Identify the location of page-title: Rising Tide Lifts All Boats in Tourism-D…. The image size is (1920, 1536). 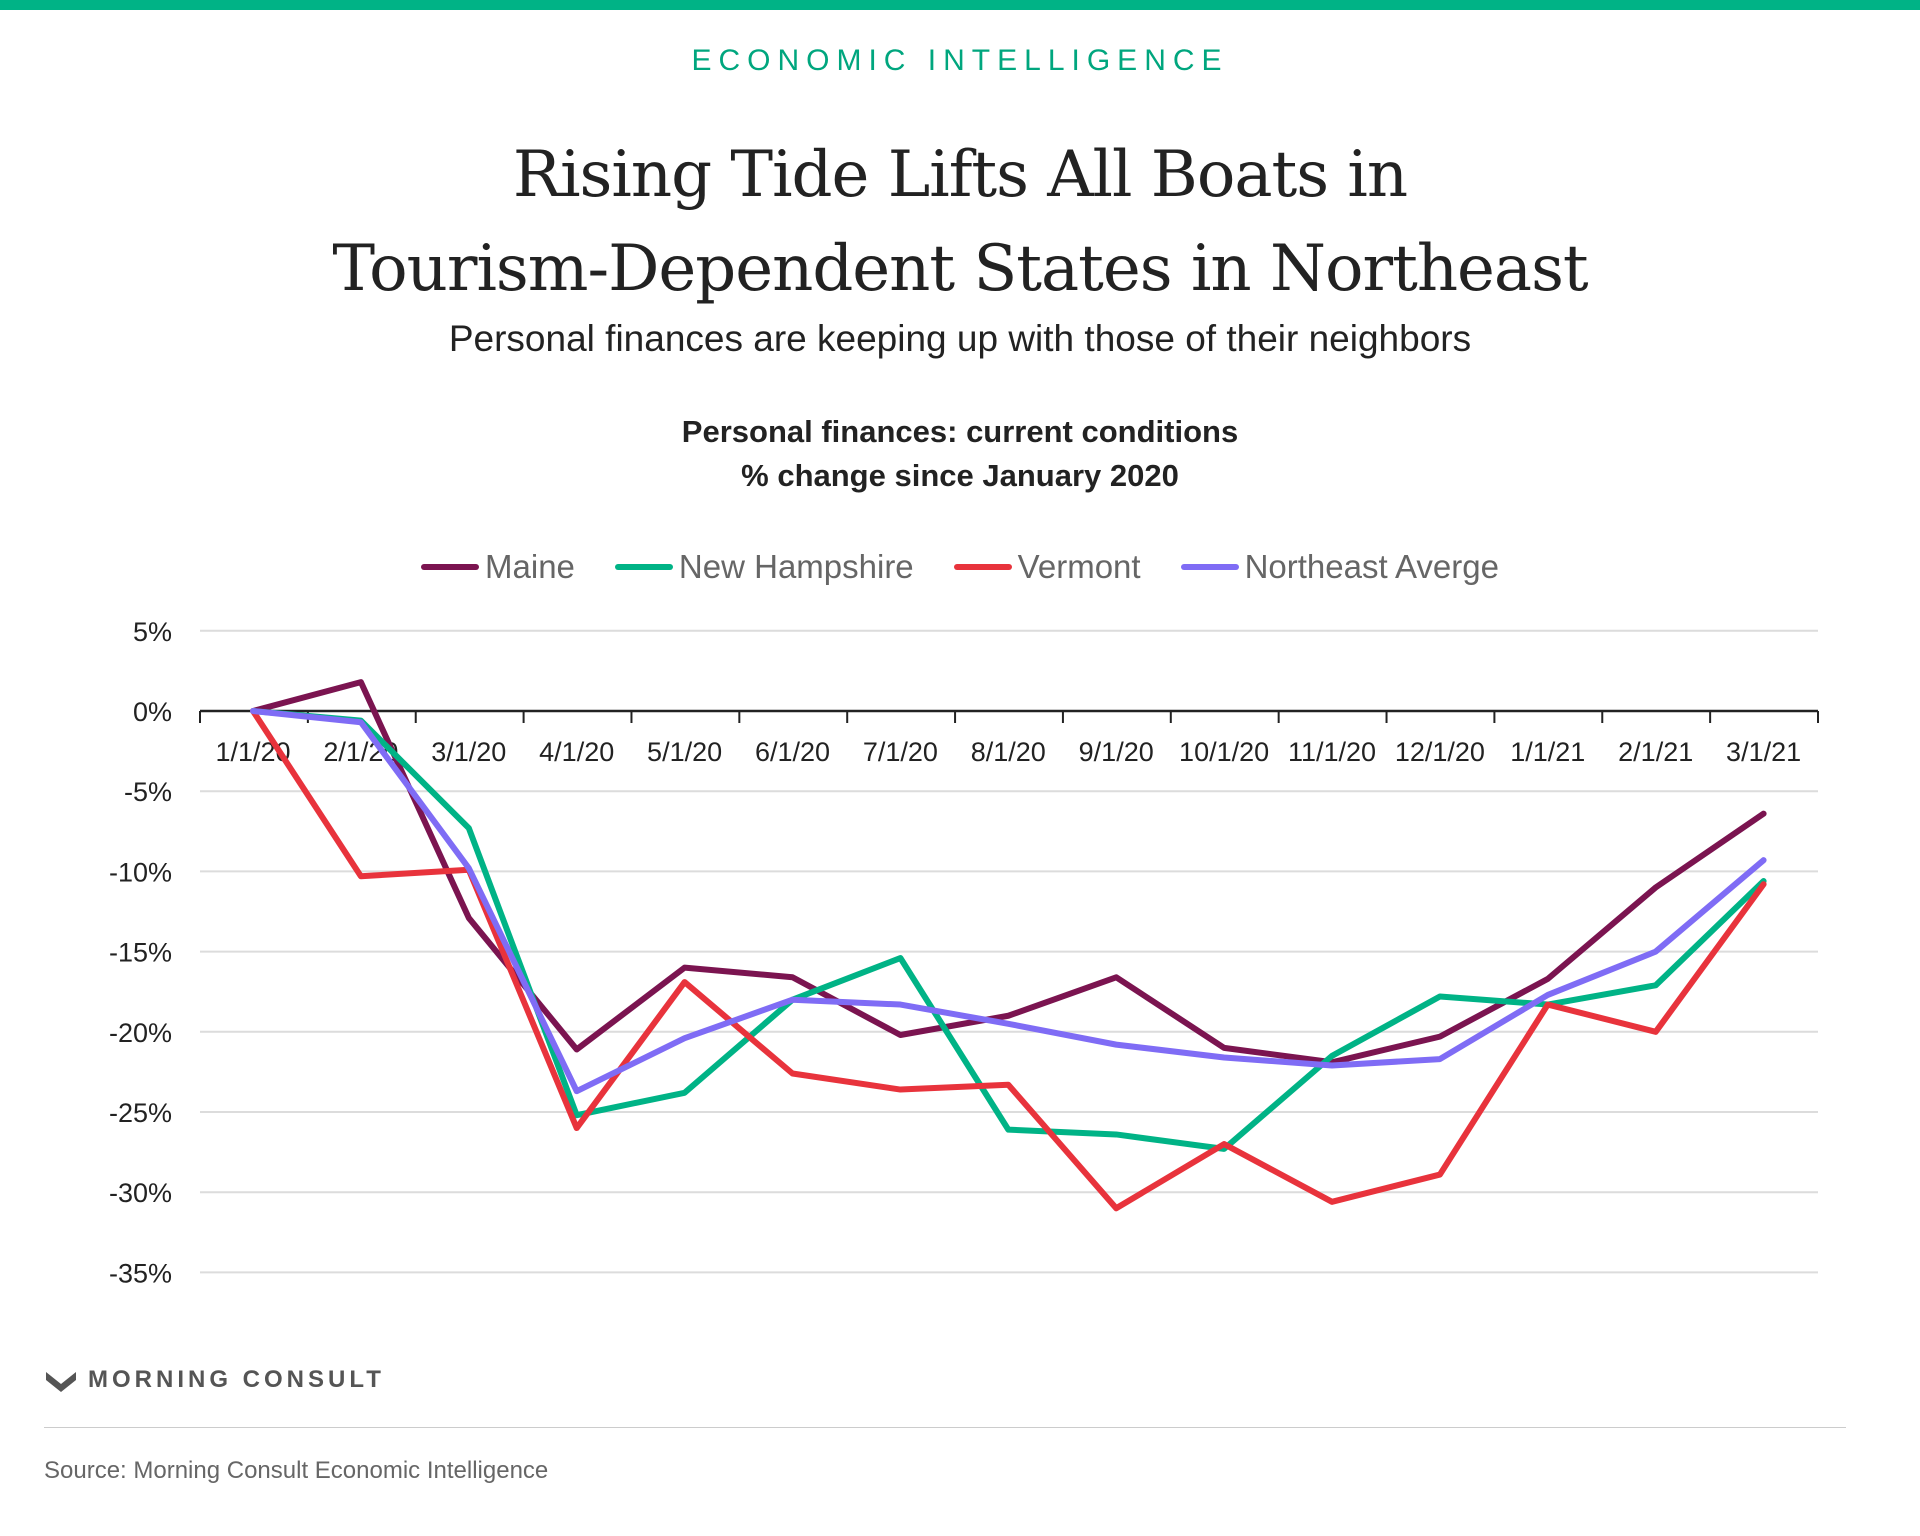
(960, 222).